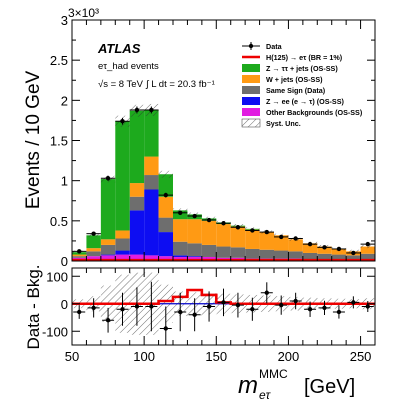  Describe the element at coordinates (262, 46) in the screenshot. I see `legend-entry-0: Data` at that location.